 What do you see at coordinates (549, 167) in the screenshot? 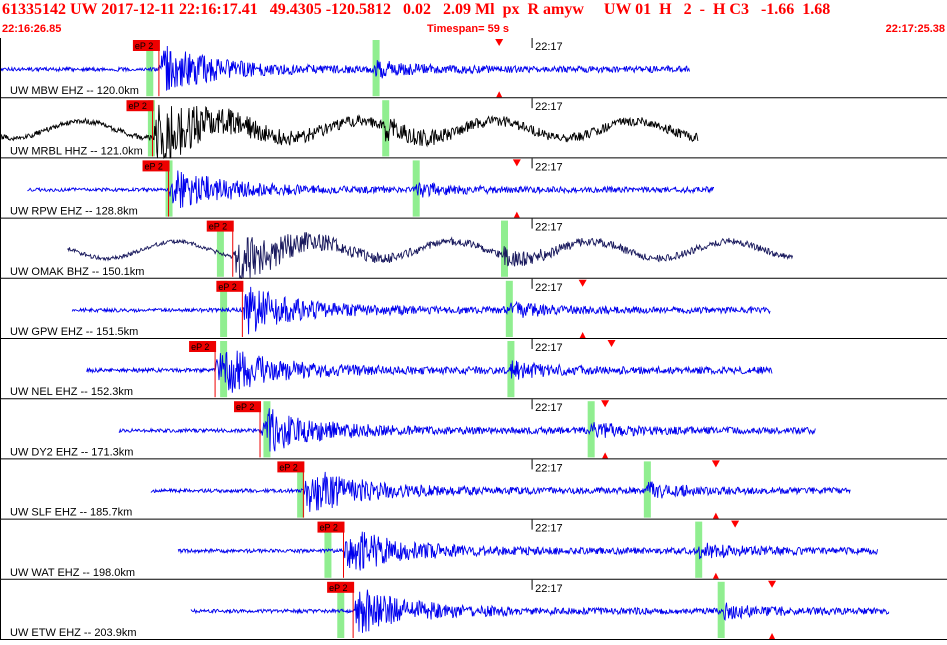
I see `minute-label-2: 22:17` at bounding box center [549, 167].